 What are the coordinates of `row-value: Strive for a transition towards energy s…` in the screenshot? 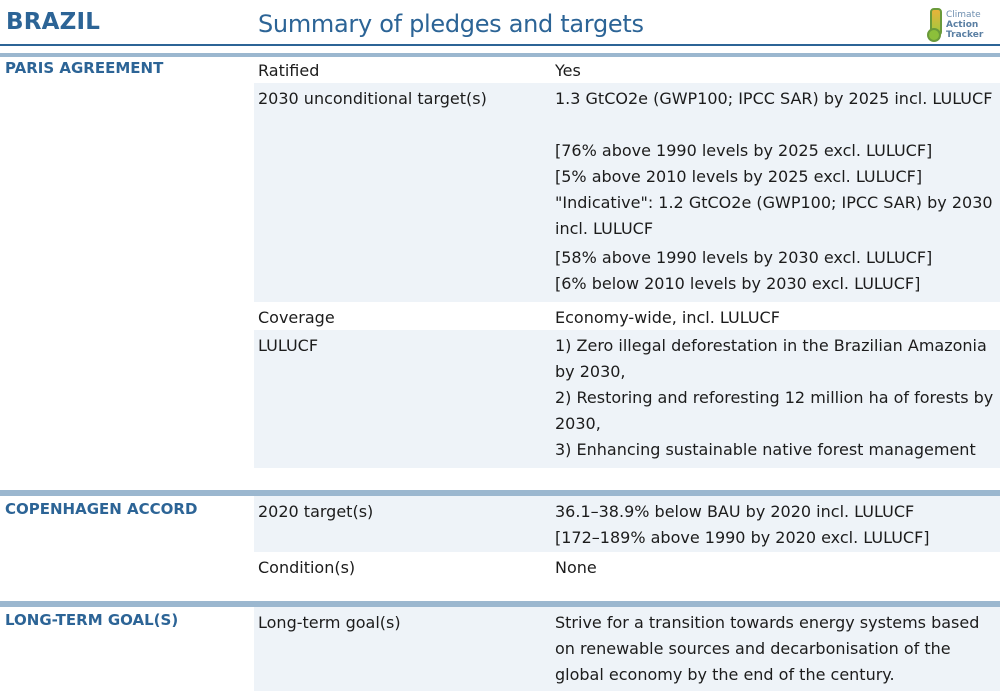 It's located at (767, 648).